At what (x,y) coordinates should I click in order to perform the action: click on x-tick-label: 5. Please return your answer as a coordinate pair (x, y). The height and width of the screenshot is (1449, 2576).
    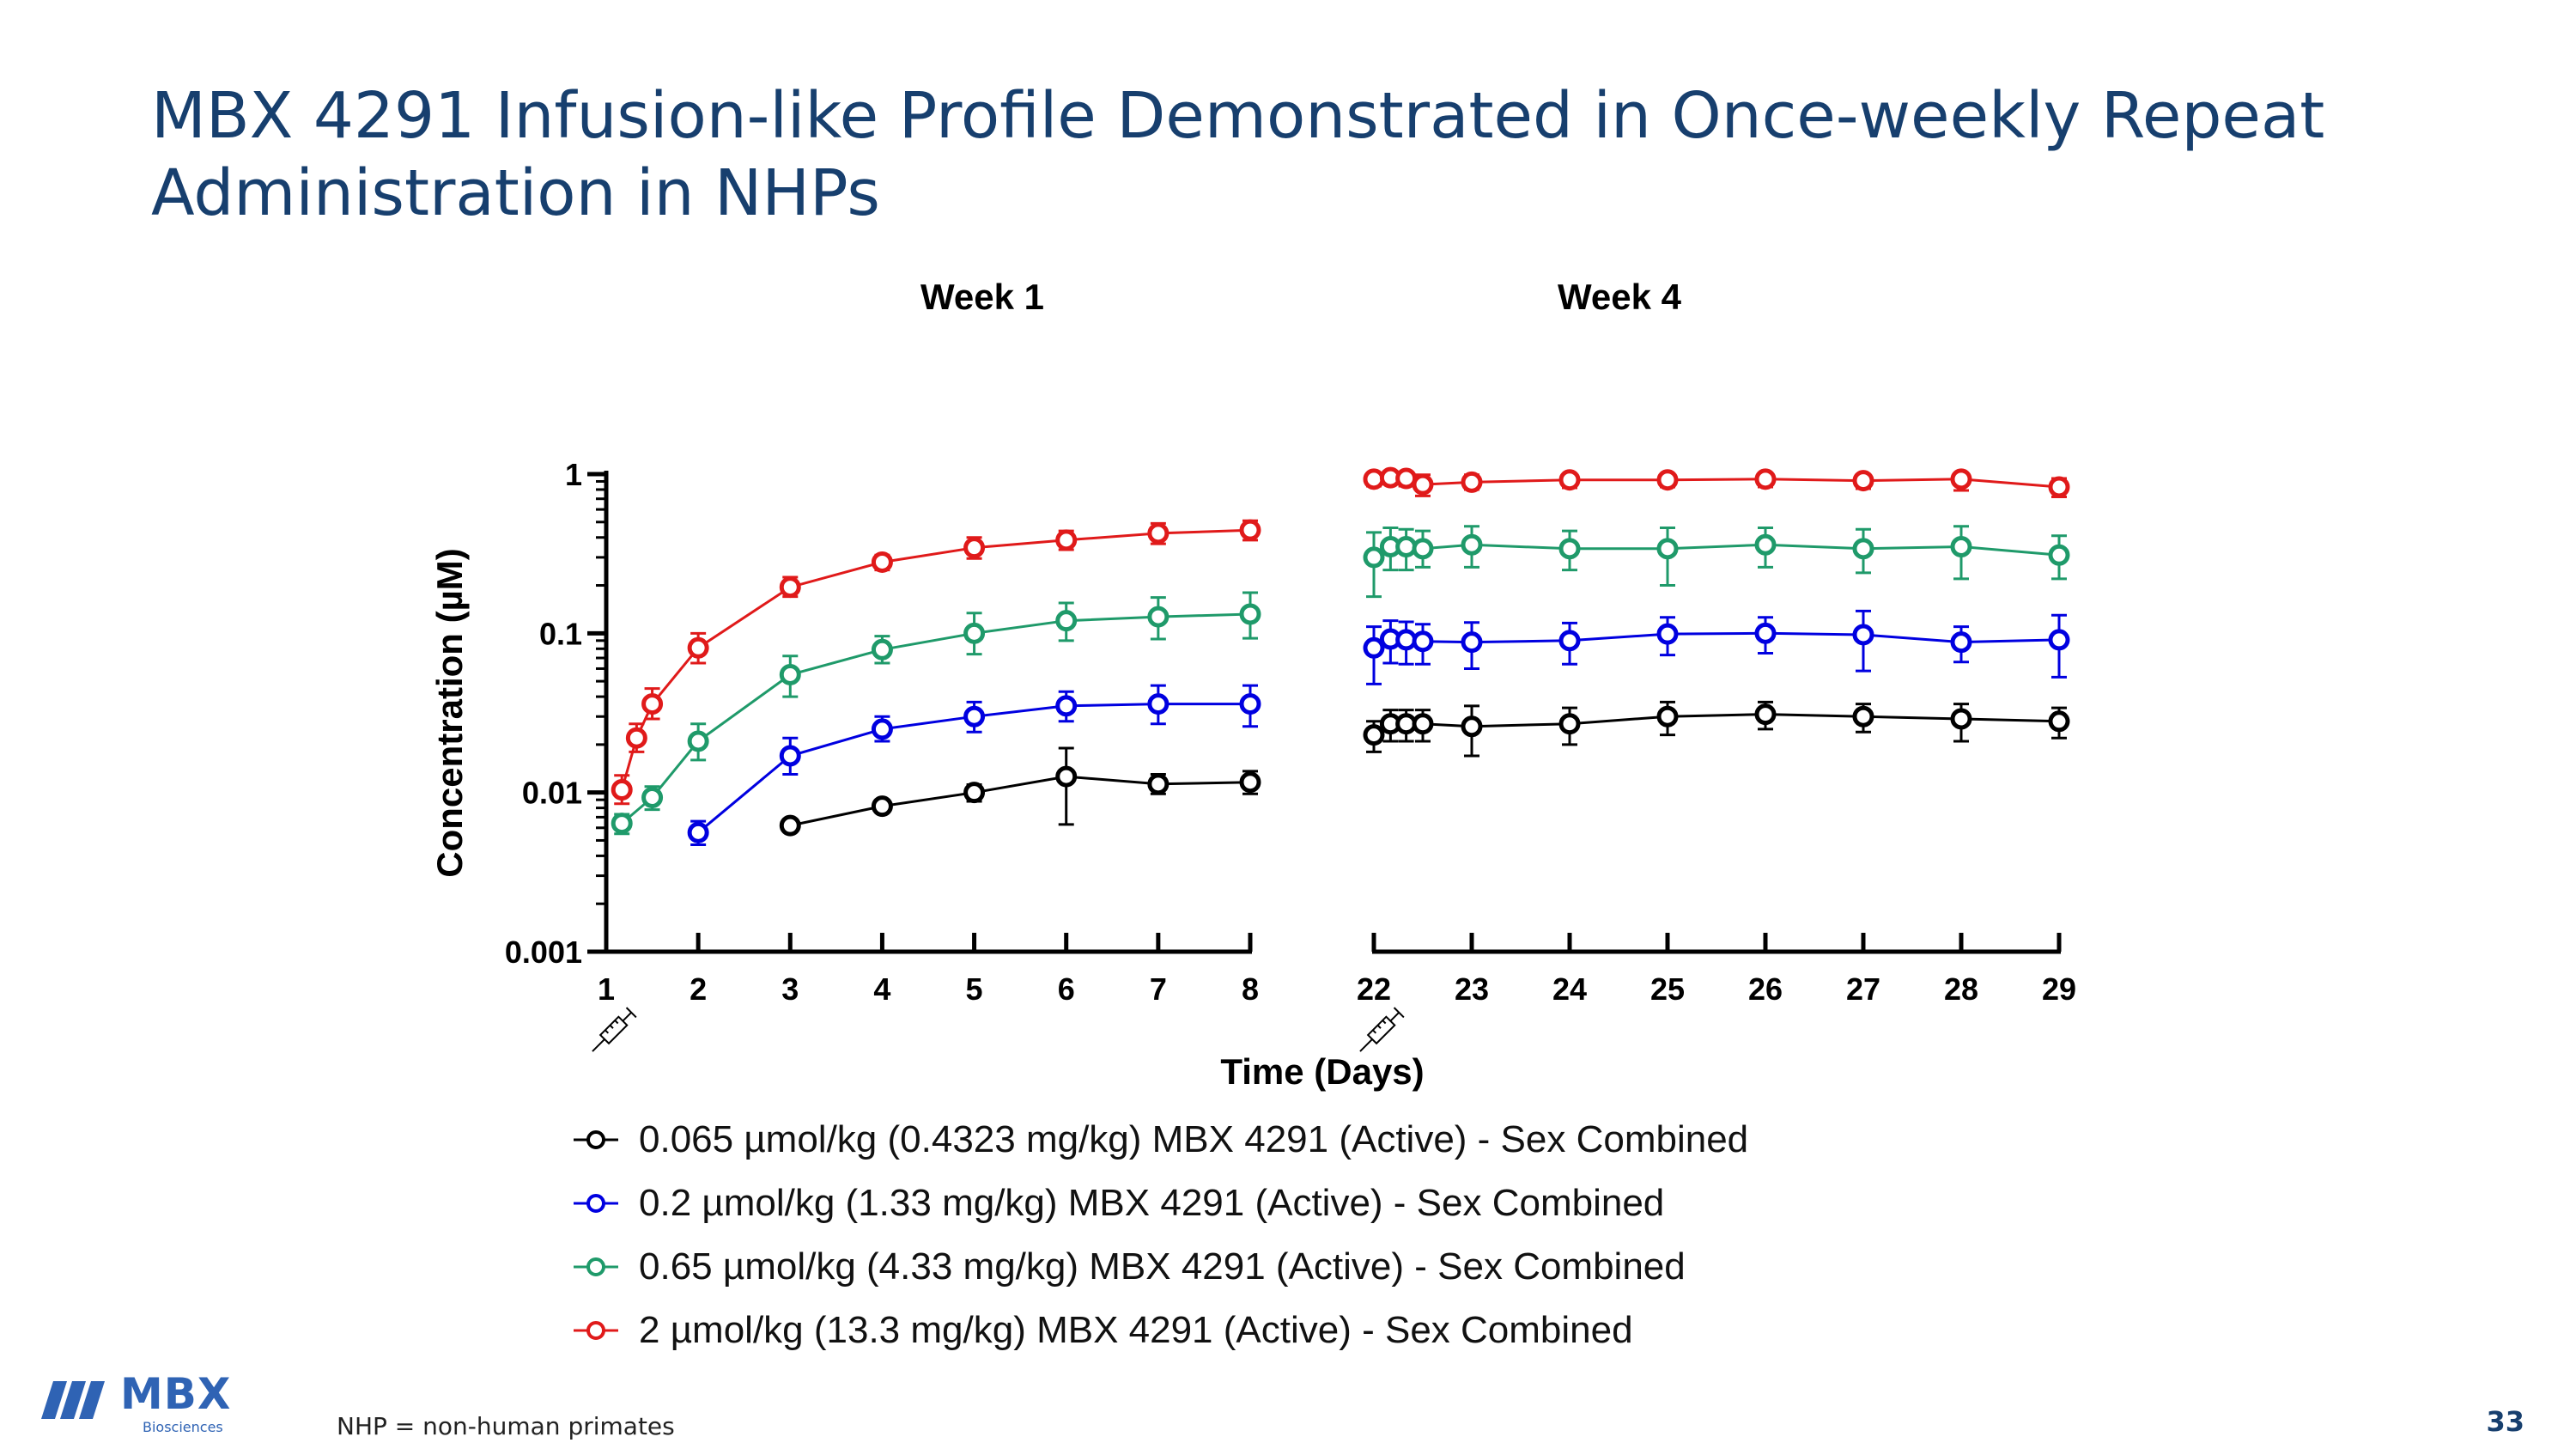
    Looking at the image, I should click on (974, 989).